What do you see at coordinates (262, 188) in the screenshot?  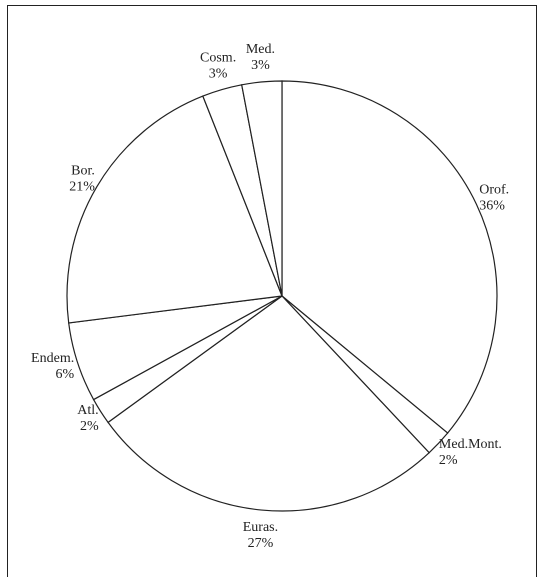 I see `pie-slice` at bounding box center [262, 188].